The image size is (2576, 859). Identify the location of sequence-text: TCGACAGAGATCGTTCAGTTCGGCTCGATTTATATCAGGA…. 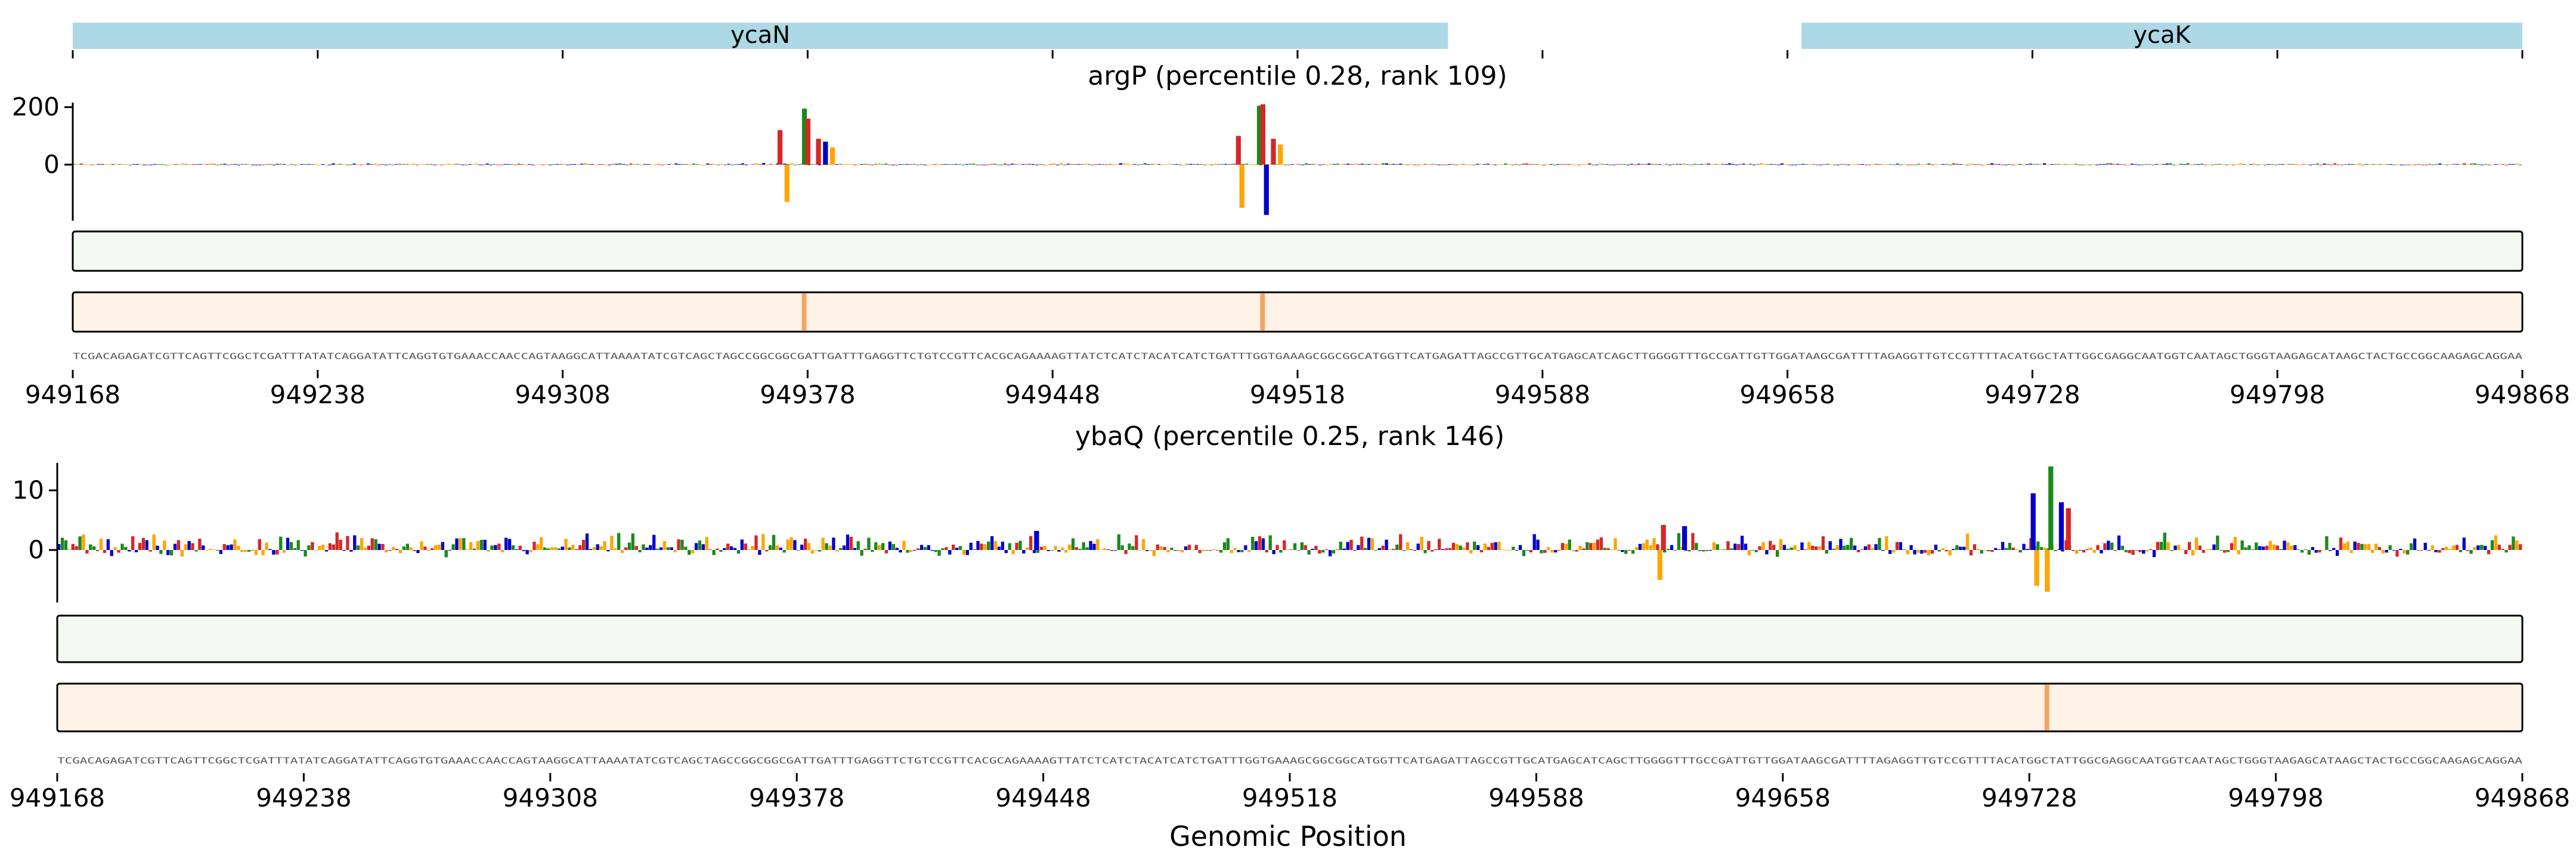
(1298, 356).